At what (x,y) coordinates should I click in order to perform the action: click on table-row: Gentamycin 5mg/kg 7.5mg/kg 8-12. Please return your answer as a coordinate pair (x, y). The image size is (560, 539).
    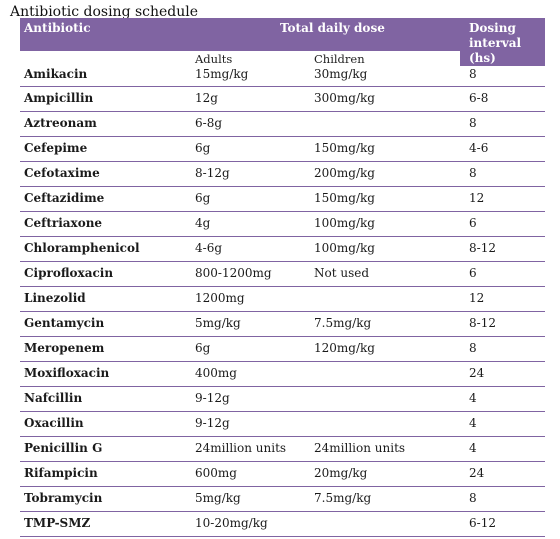
    Looking at the image, I should click on (282, 324).